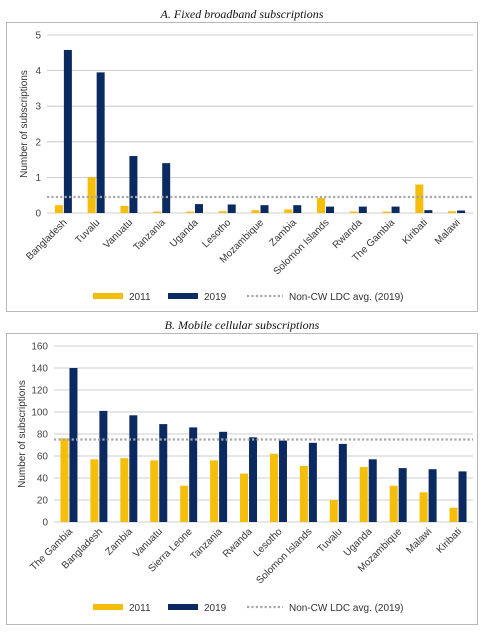  What do you see at coordinates (43, 501) in the screenshot?
I see `chart-b-y-tick-label: 20` at bounding box center [43, 501].